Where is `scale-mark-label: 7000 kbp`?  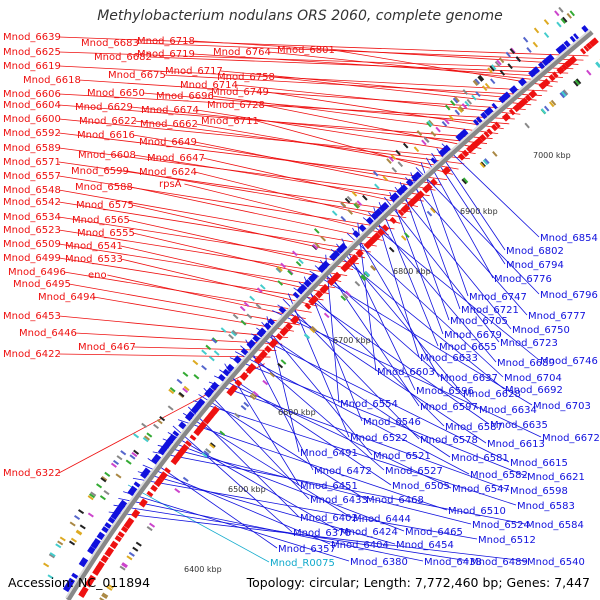
scale-mark-label: 7000 kbp is located at coordinates (552, 155).